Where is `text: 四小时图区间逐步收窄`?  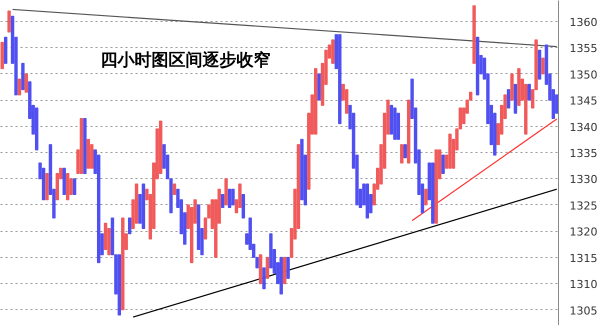 text: 四小时图区间逐步收窄 is located at coordinates (185, 60).